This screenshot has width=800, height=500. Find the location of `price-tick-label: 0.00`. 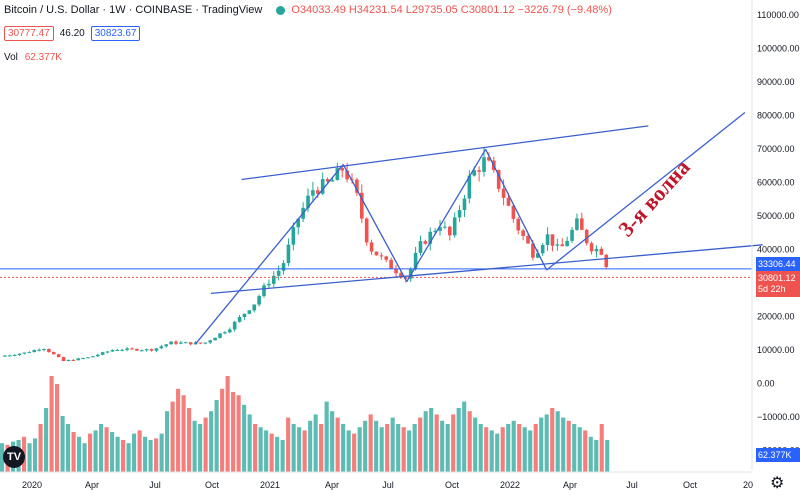

price-tick-label: 0.00 is located at coordinates (766, 384).